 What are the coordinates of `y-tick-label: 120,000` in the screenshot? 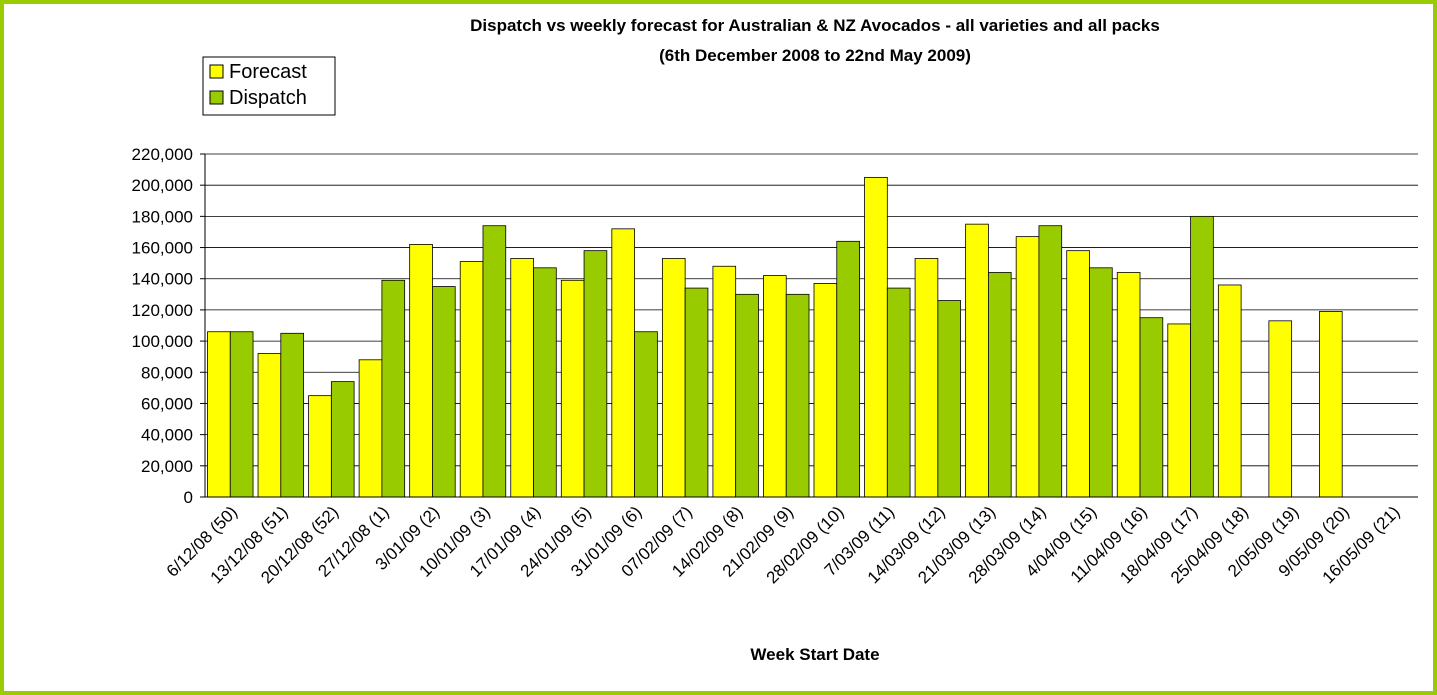 It's located at (162, 310).